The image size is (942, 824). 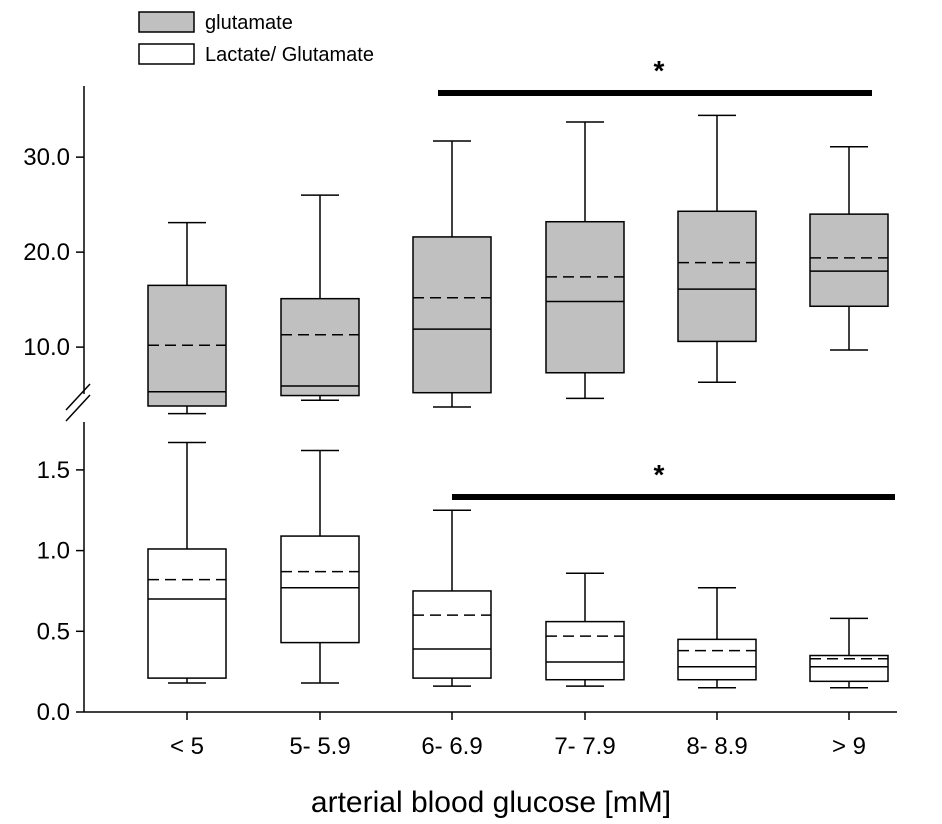 What do you see at coordinates (451, 746) in the screenshot?
I see `x-tick-label: 6- 6.9` at bounding box center [451, 746].